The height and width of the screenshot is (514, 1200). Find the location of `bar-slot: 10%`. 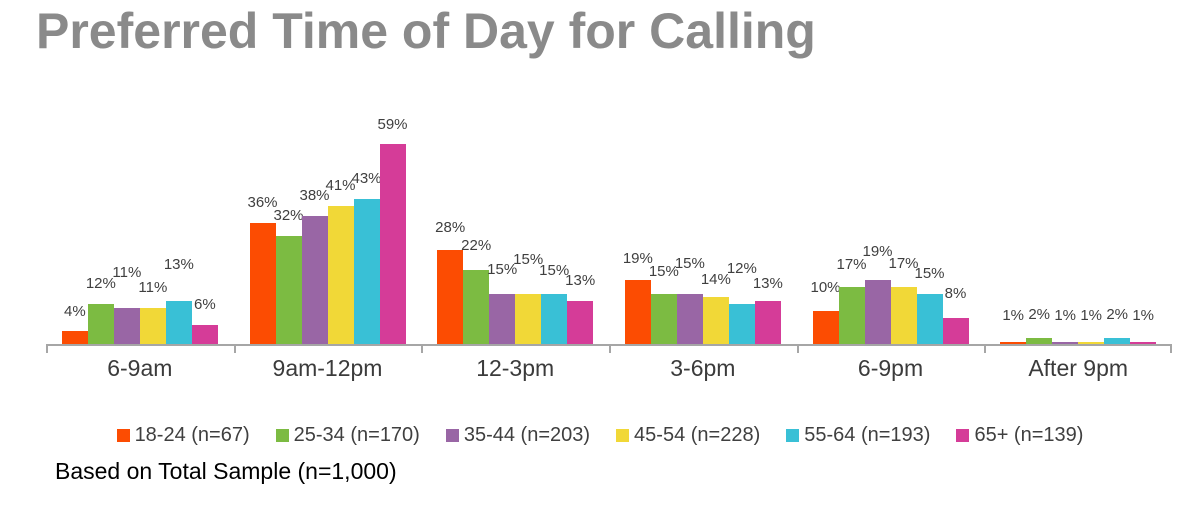

bar-slot: 10% is located at coordinates (825, 227).